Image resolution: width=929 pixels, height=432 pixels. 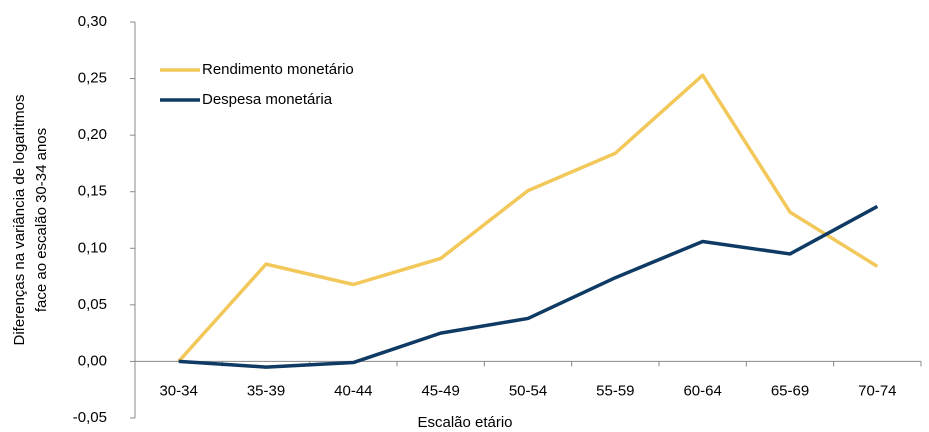 What do you see at coordinates (92, 134) in the screenshot?
I see `y-tick-label: 0,20` at bounding box center [92, 134].